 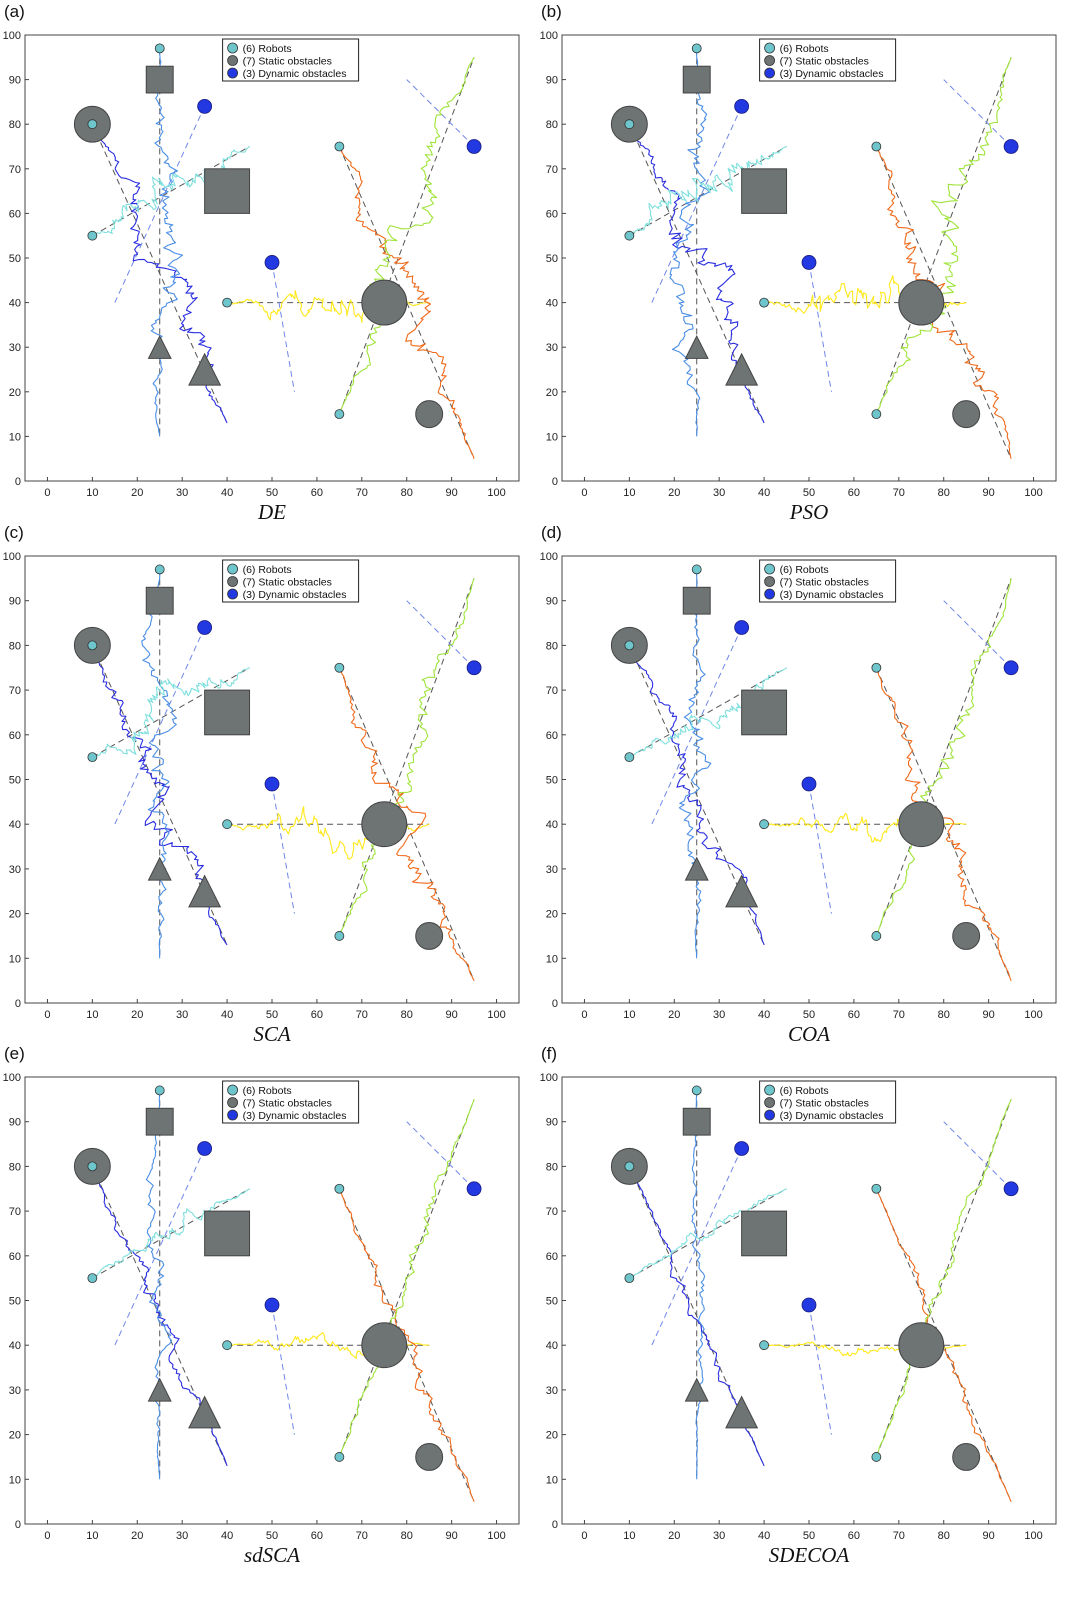 I want to click on y-tick-label: 80, so click(x=15, y=125).